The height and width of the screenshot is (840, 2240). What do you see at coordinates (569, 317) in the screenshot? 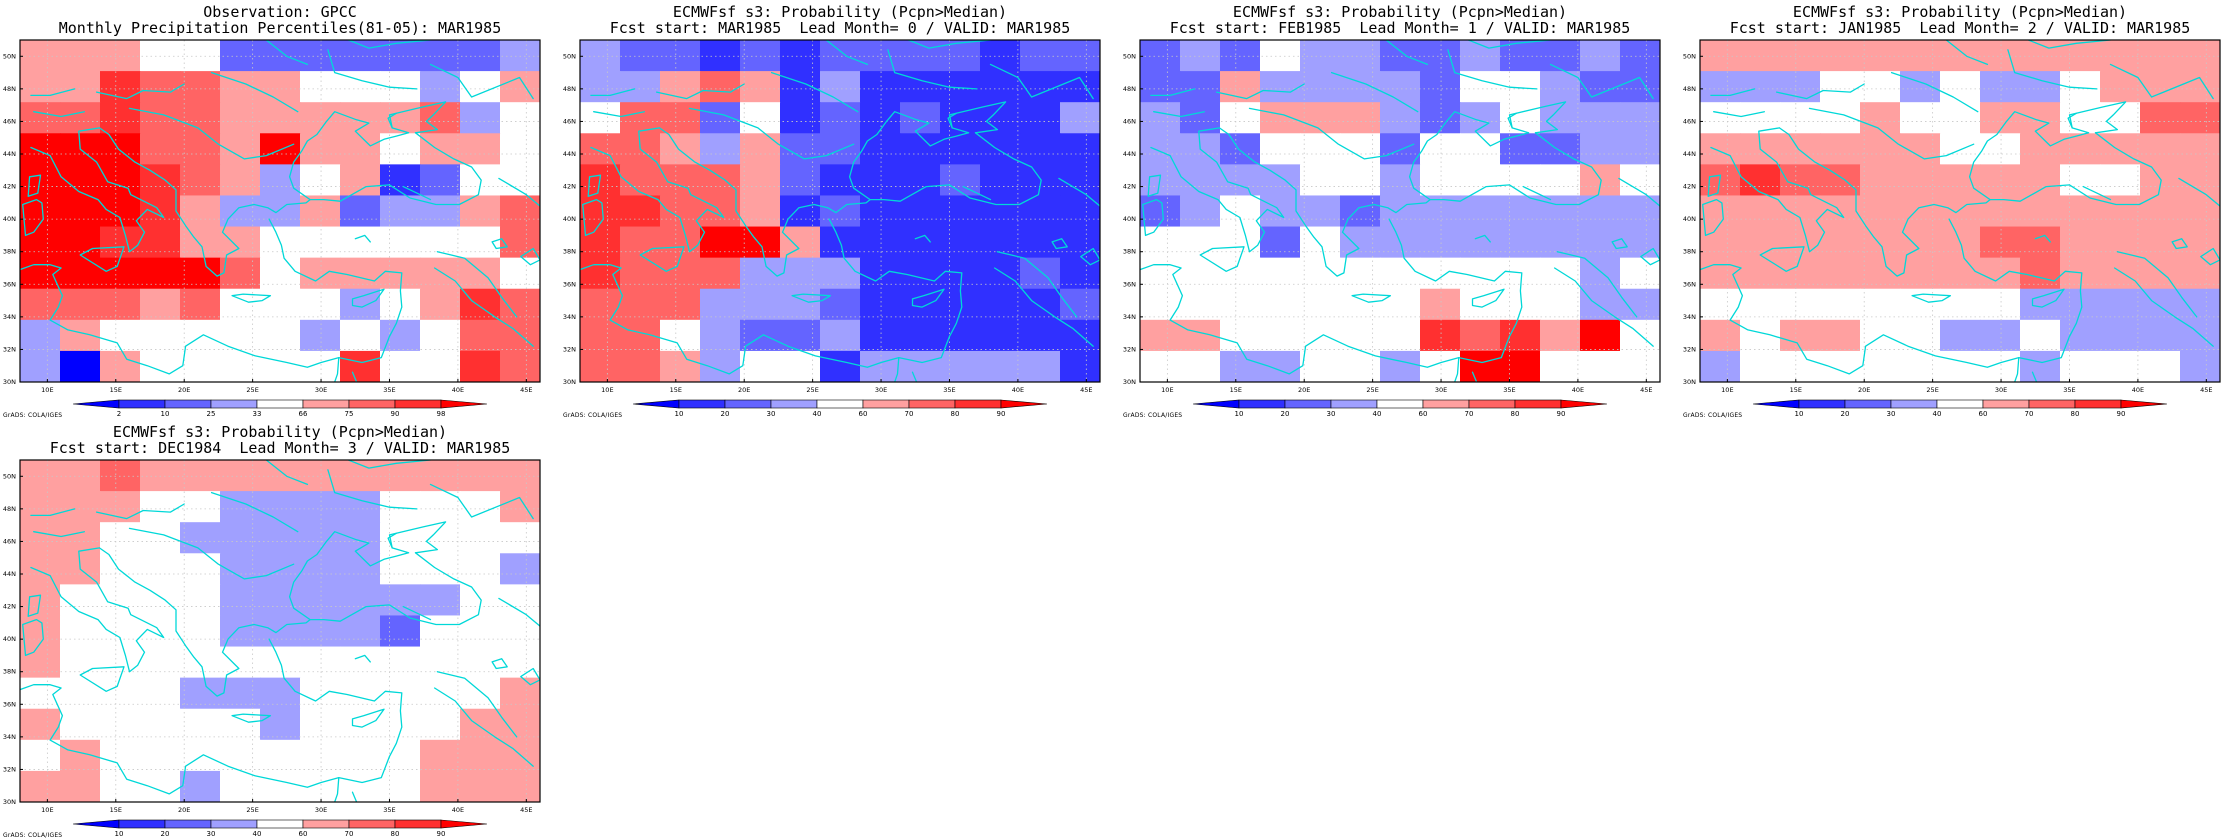
I see `lat-tick-label: 34N` at bounding box center [569, 317].